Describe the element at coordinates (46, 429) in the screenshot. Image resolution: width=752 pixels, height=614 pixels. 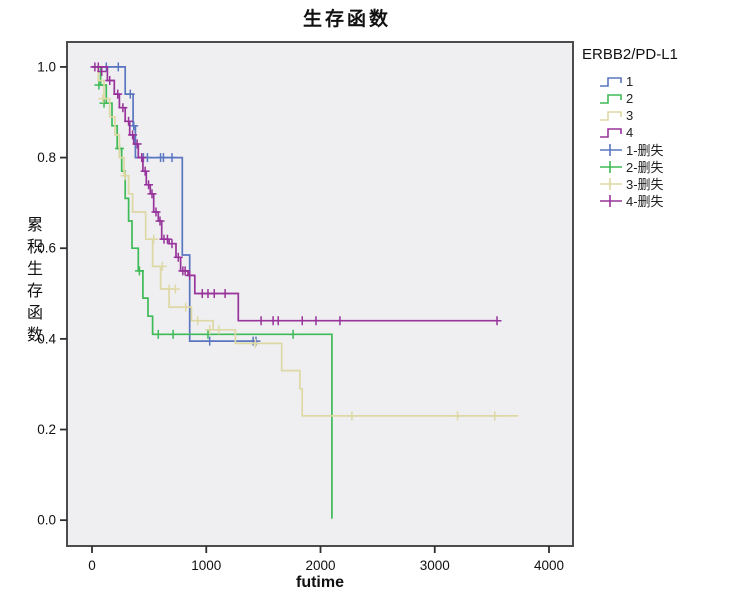
I see `y-tick-label: 0.2` at that location.